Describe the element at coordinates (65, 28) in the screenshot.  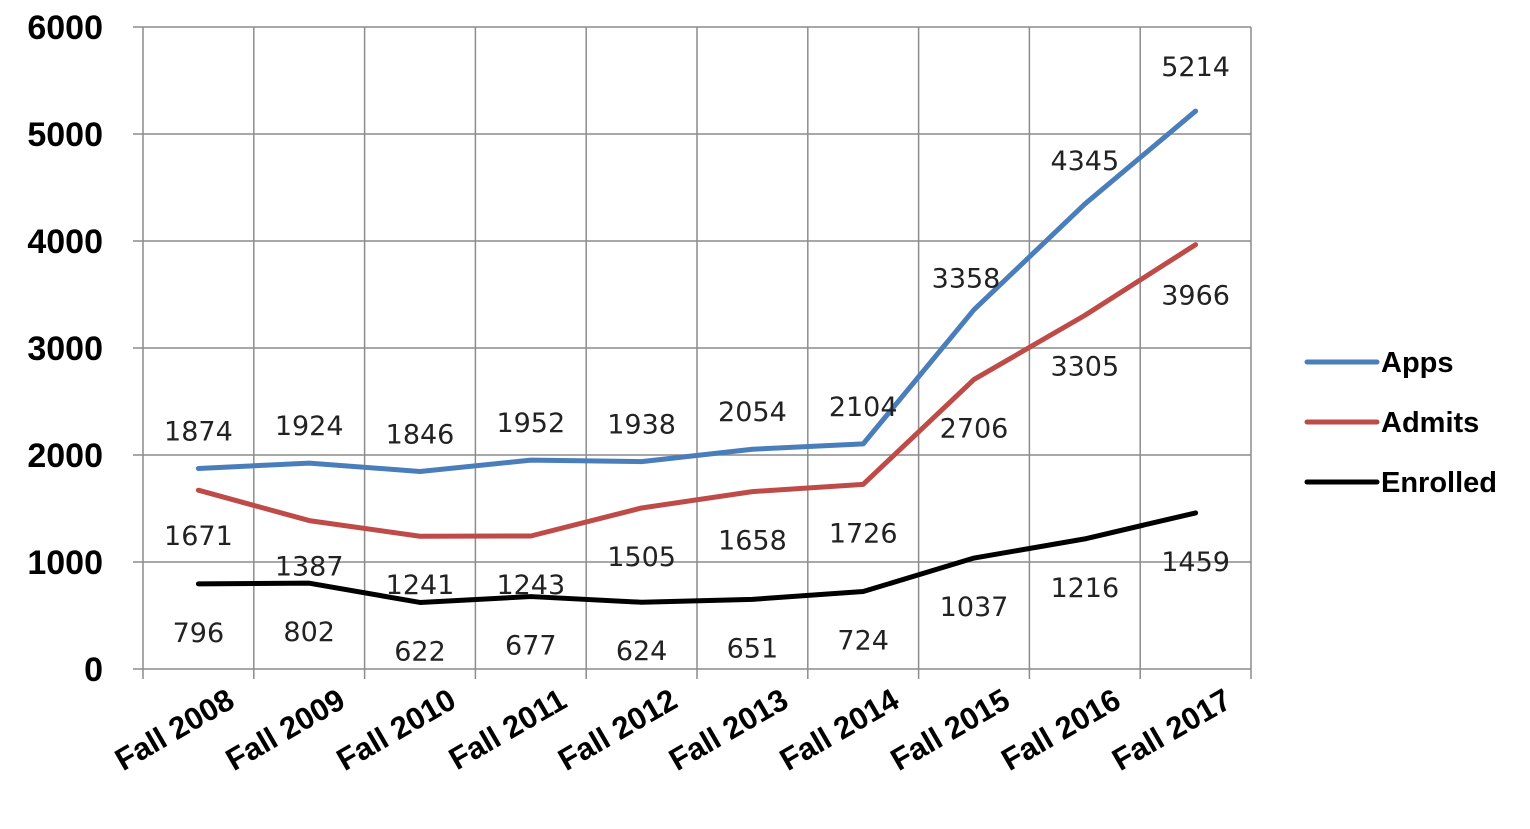
I see `y-tick-label: 6000` at that location.